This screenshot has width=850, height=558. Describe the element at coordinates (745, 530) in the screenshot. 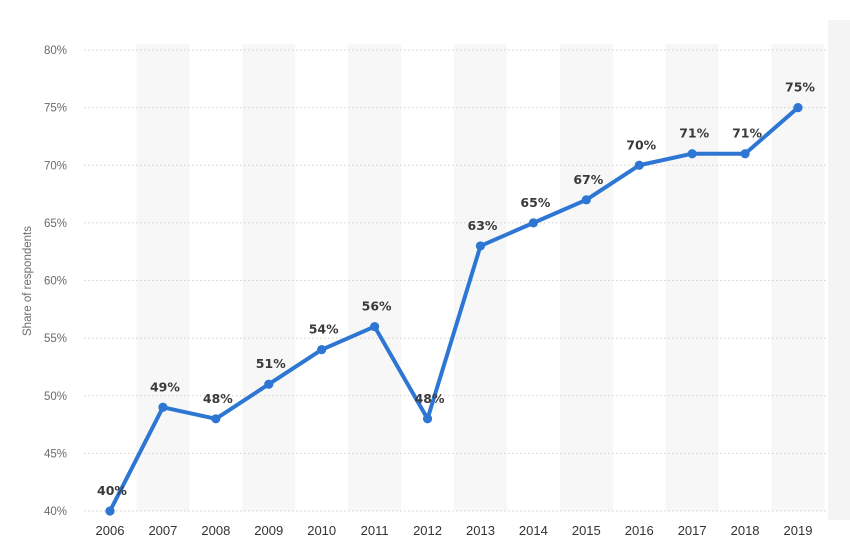

I see `x-tick-label-2018: 2018` at that location.